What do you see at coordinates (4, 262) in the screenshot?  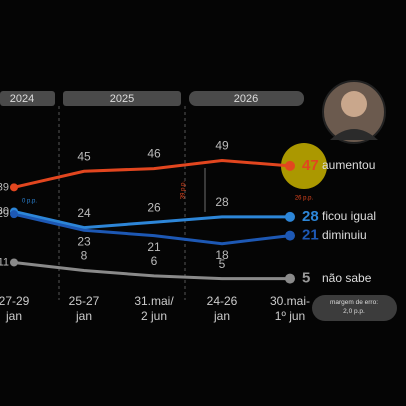 I see `value-label: 11` at bounding box center [4, 262].